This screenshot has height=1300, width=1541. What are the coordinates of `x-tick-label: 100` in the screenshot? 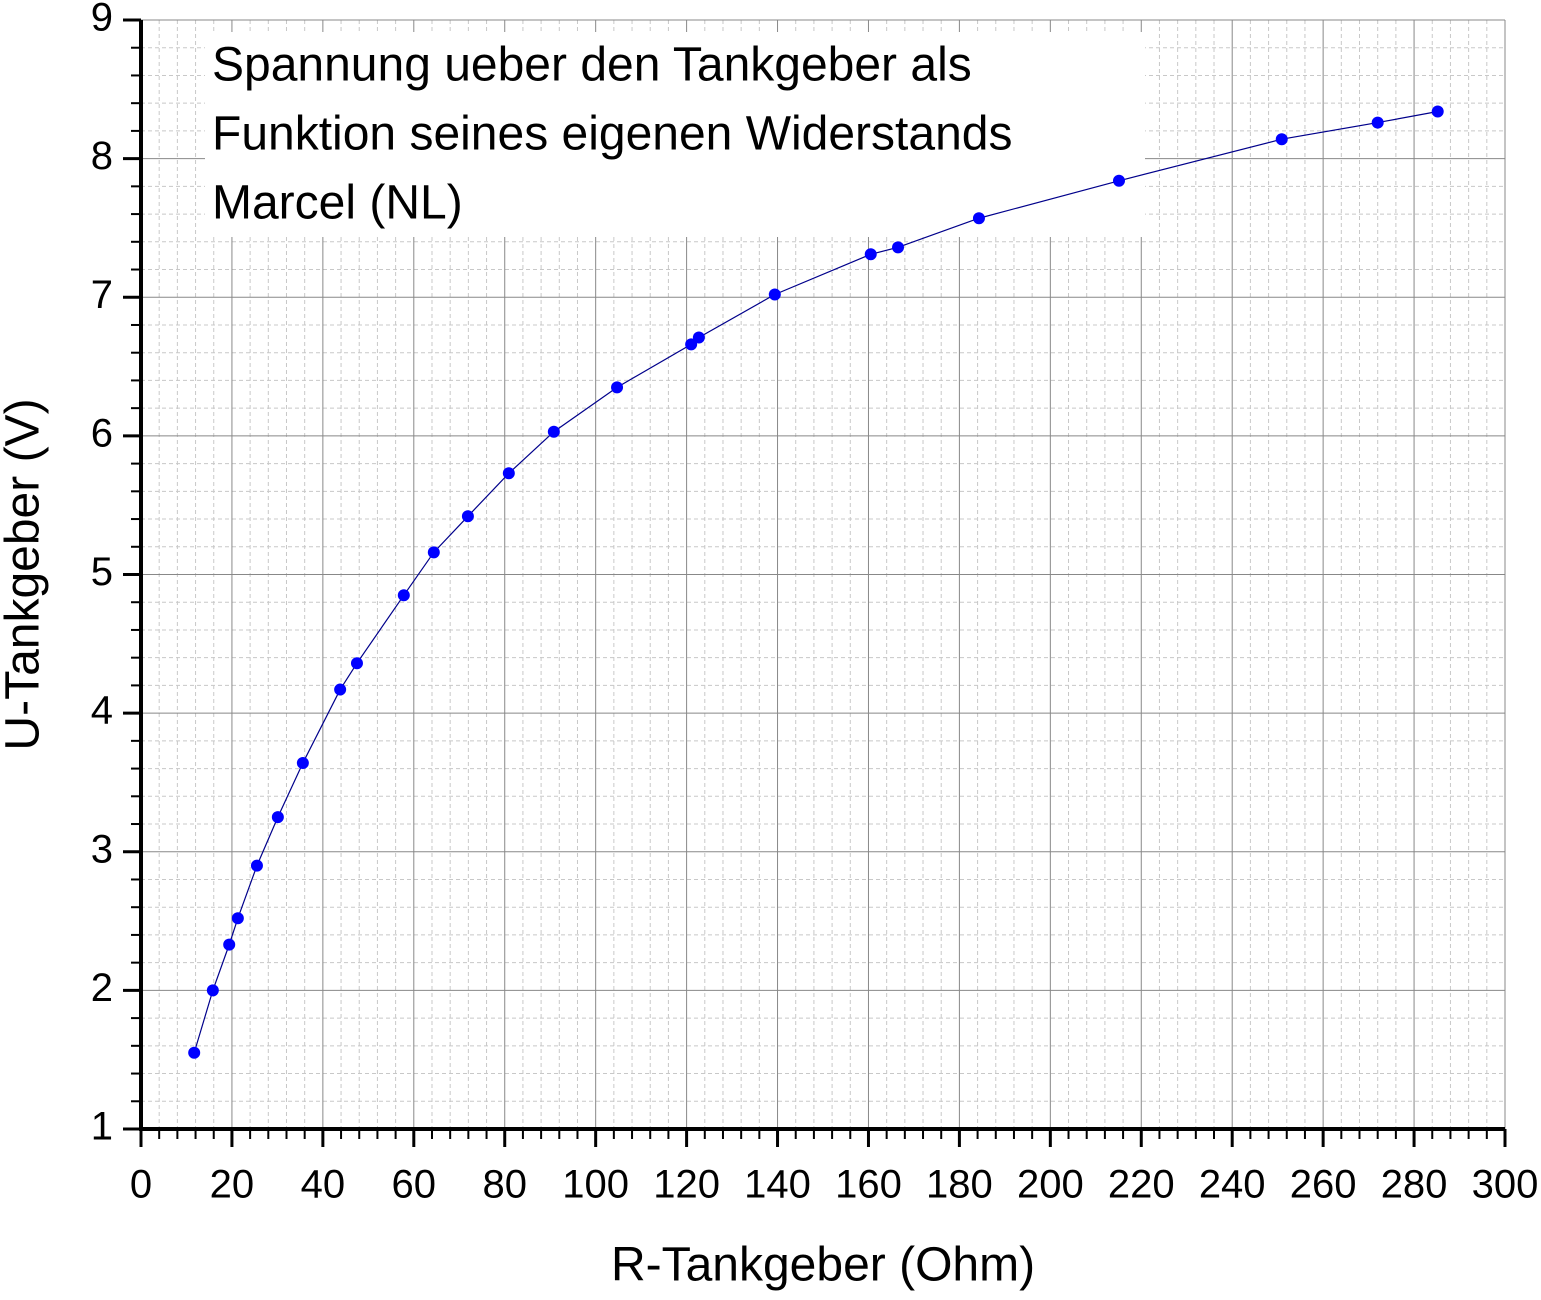 It's located at (595, 1185).